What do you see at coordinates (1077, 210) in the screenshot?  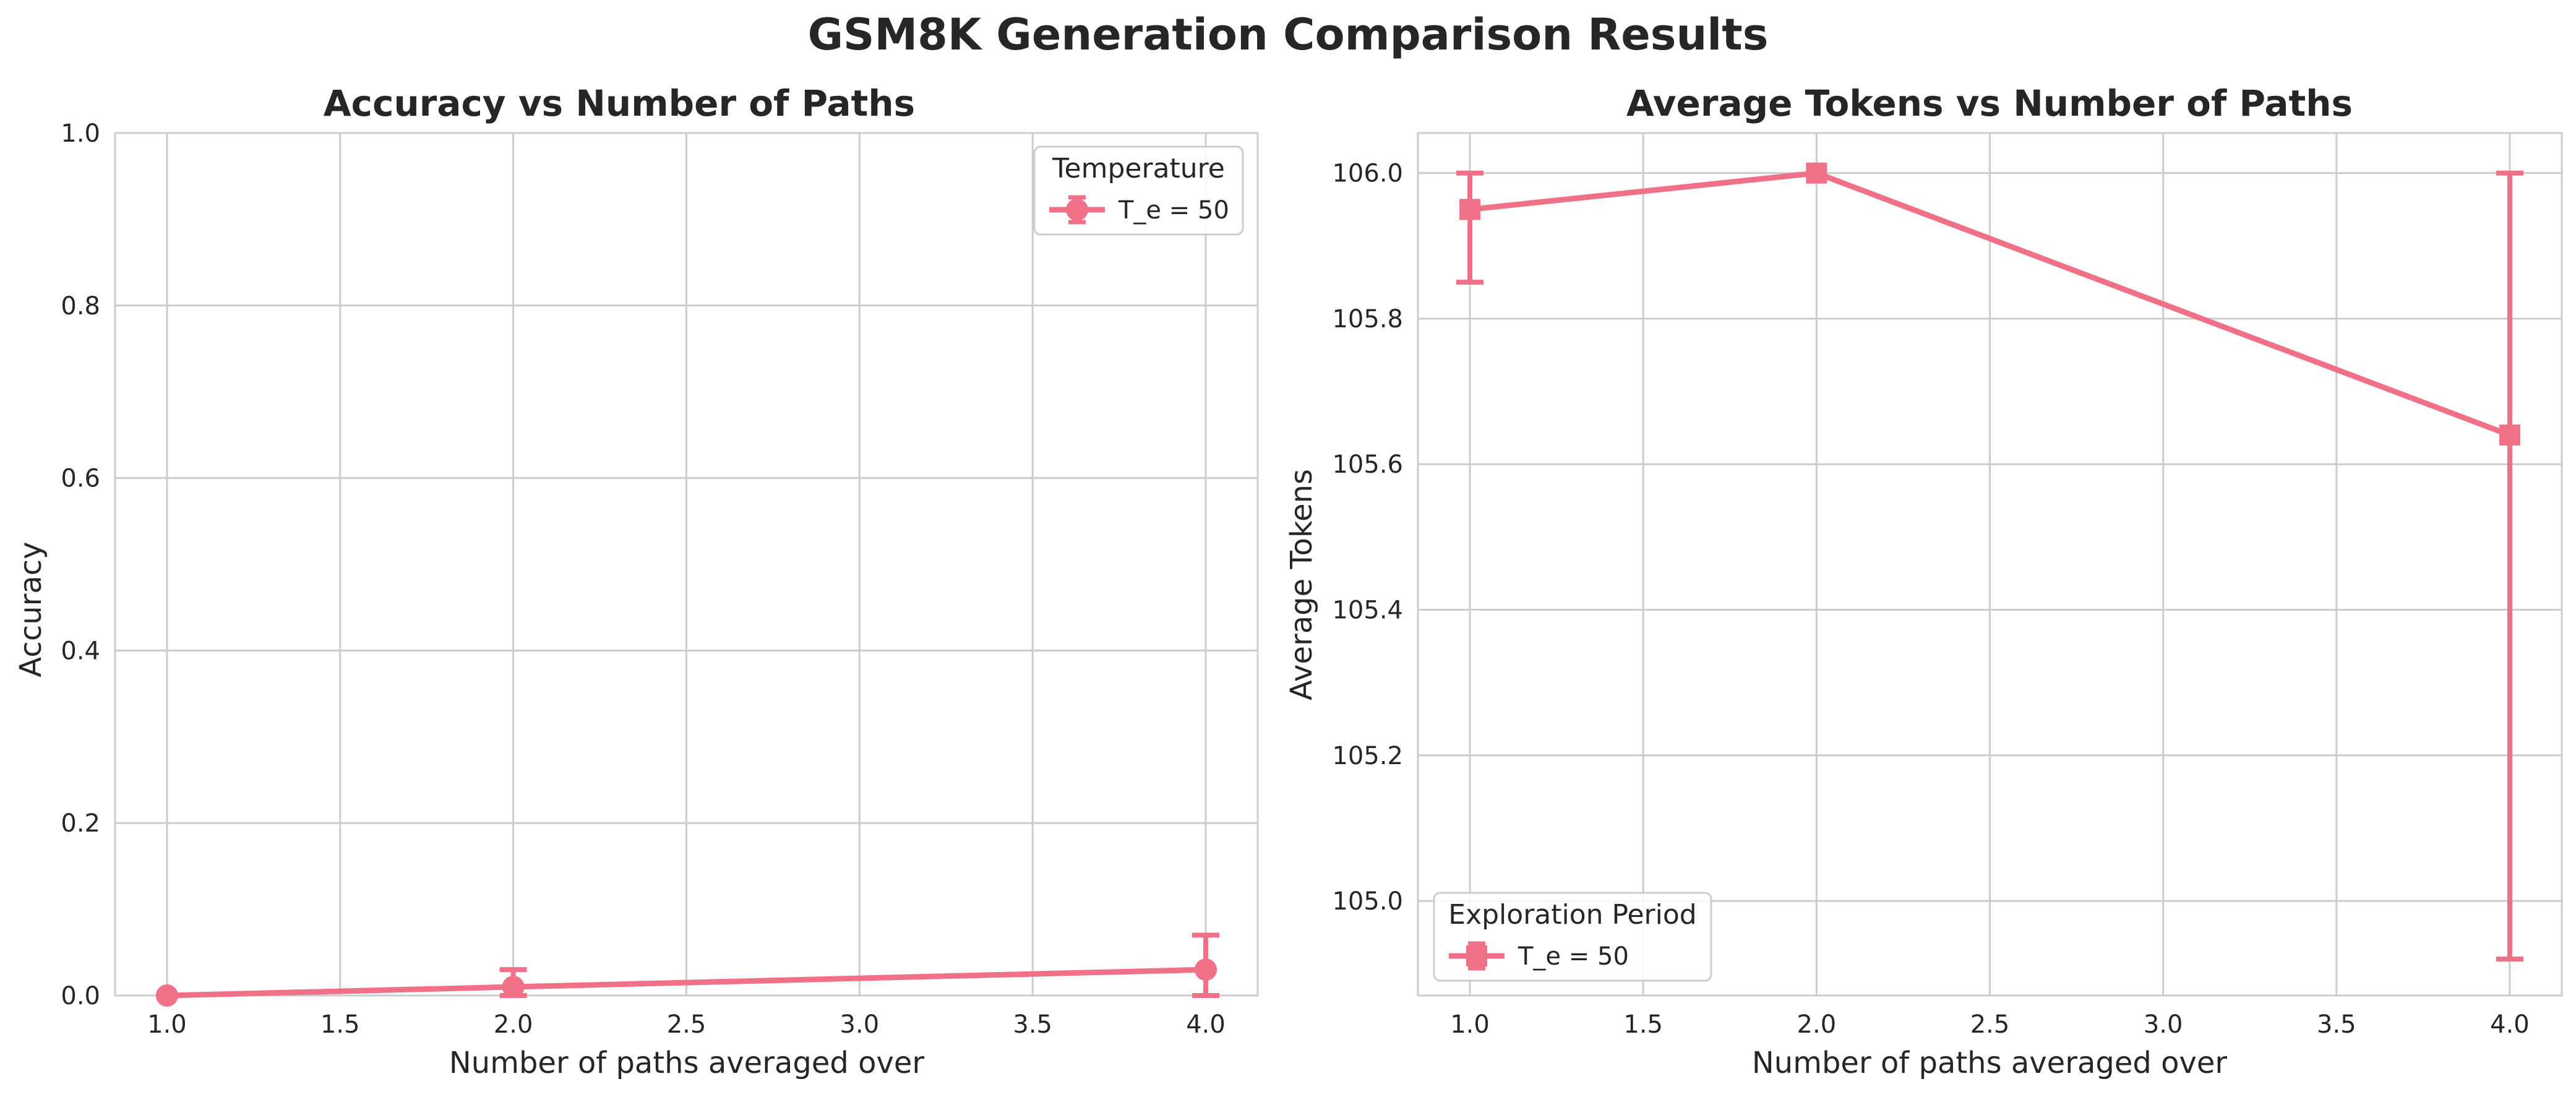 I see `accuracy-legend-marker` at bounding box center [1077, 210].